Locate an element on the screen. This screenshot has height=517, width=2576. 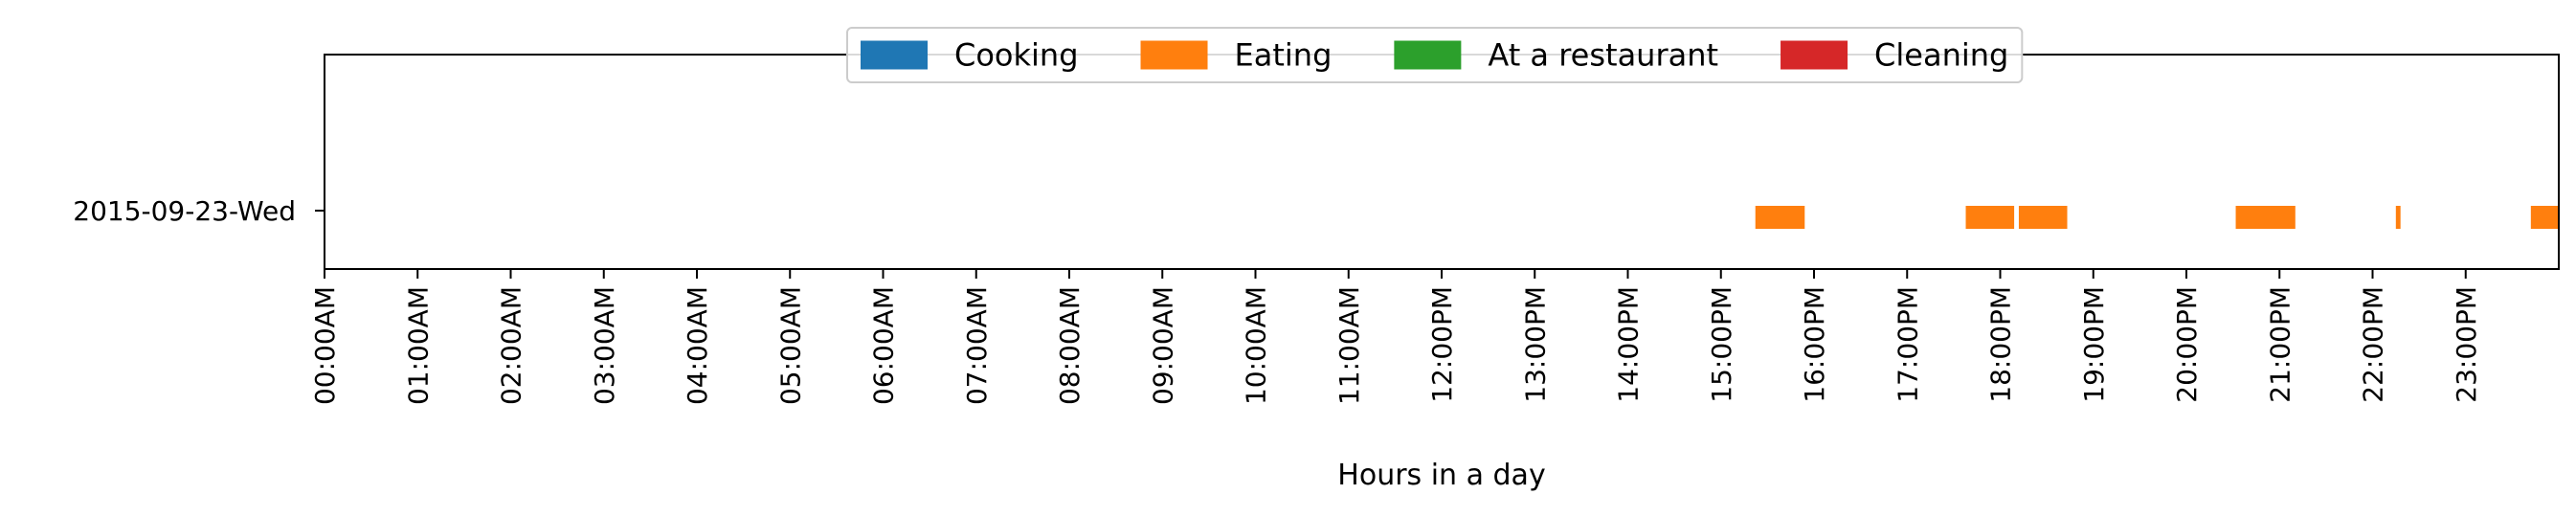
x-tick-label: 07:00AM is located at coordinates (977, 345).